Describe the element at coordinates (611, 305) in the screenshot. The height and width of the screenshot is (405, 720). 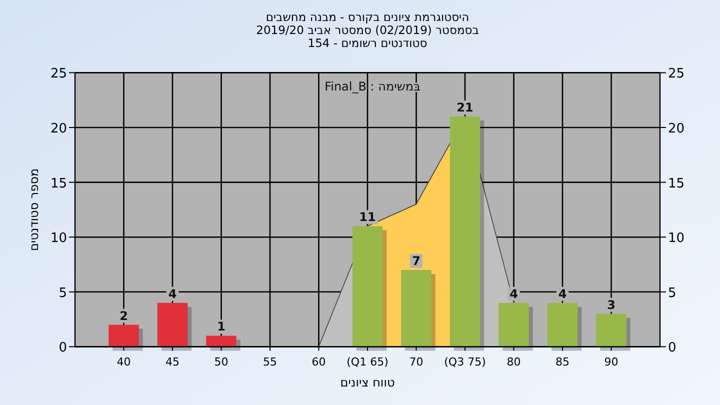
I see `data-label: 3` at that location.